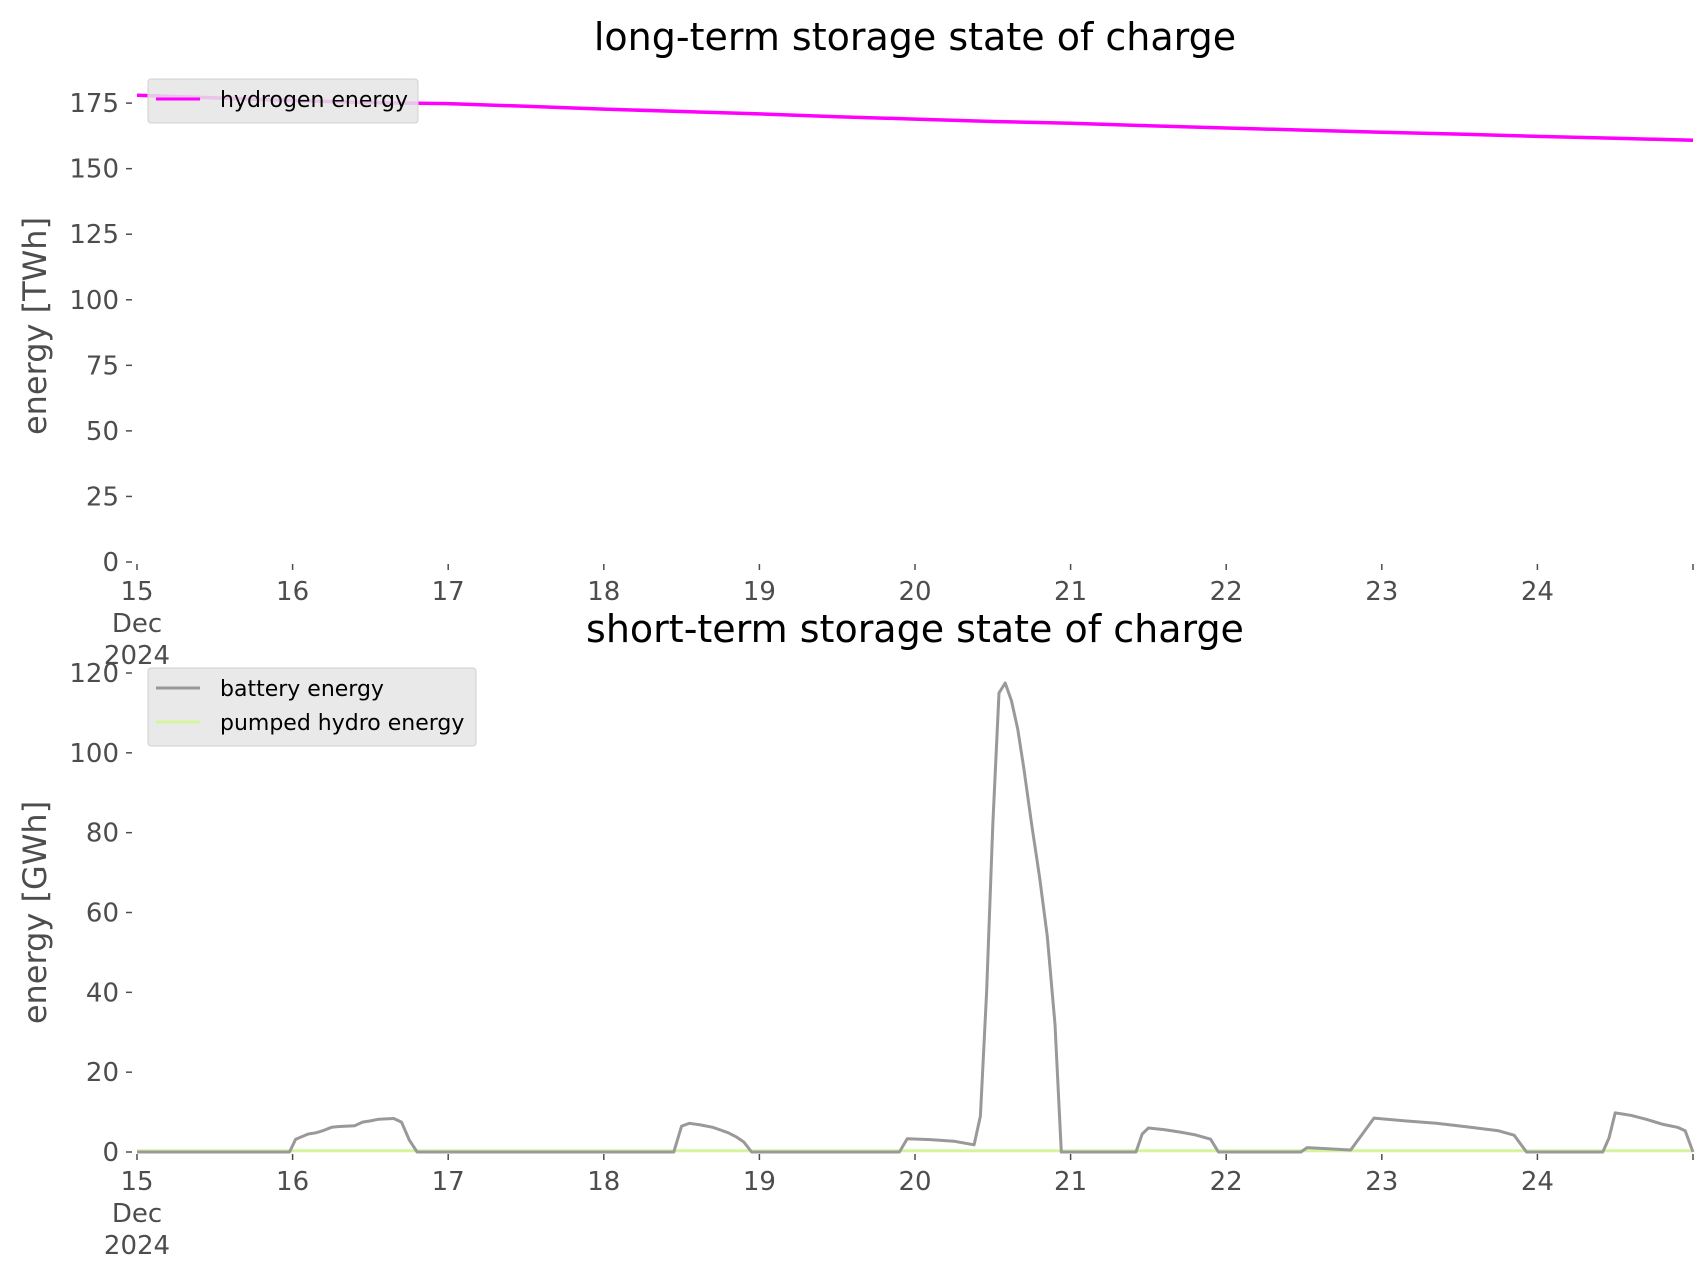  I want to click on chart-title: short-term storage state of charge, so click(915, 629).